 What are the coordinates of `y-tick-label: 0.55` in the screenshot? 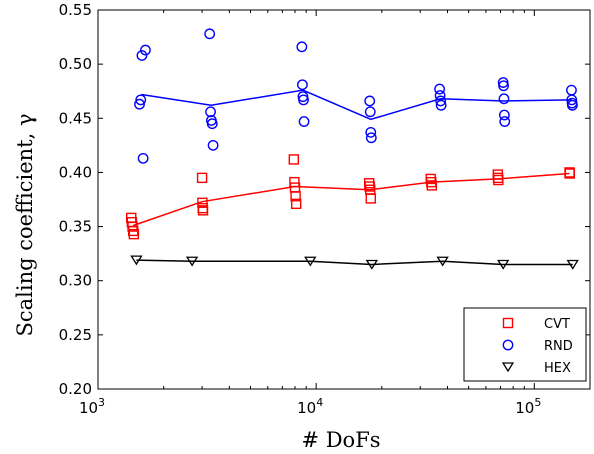 It's located at (75, 10).